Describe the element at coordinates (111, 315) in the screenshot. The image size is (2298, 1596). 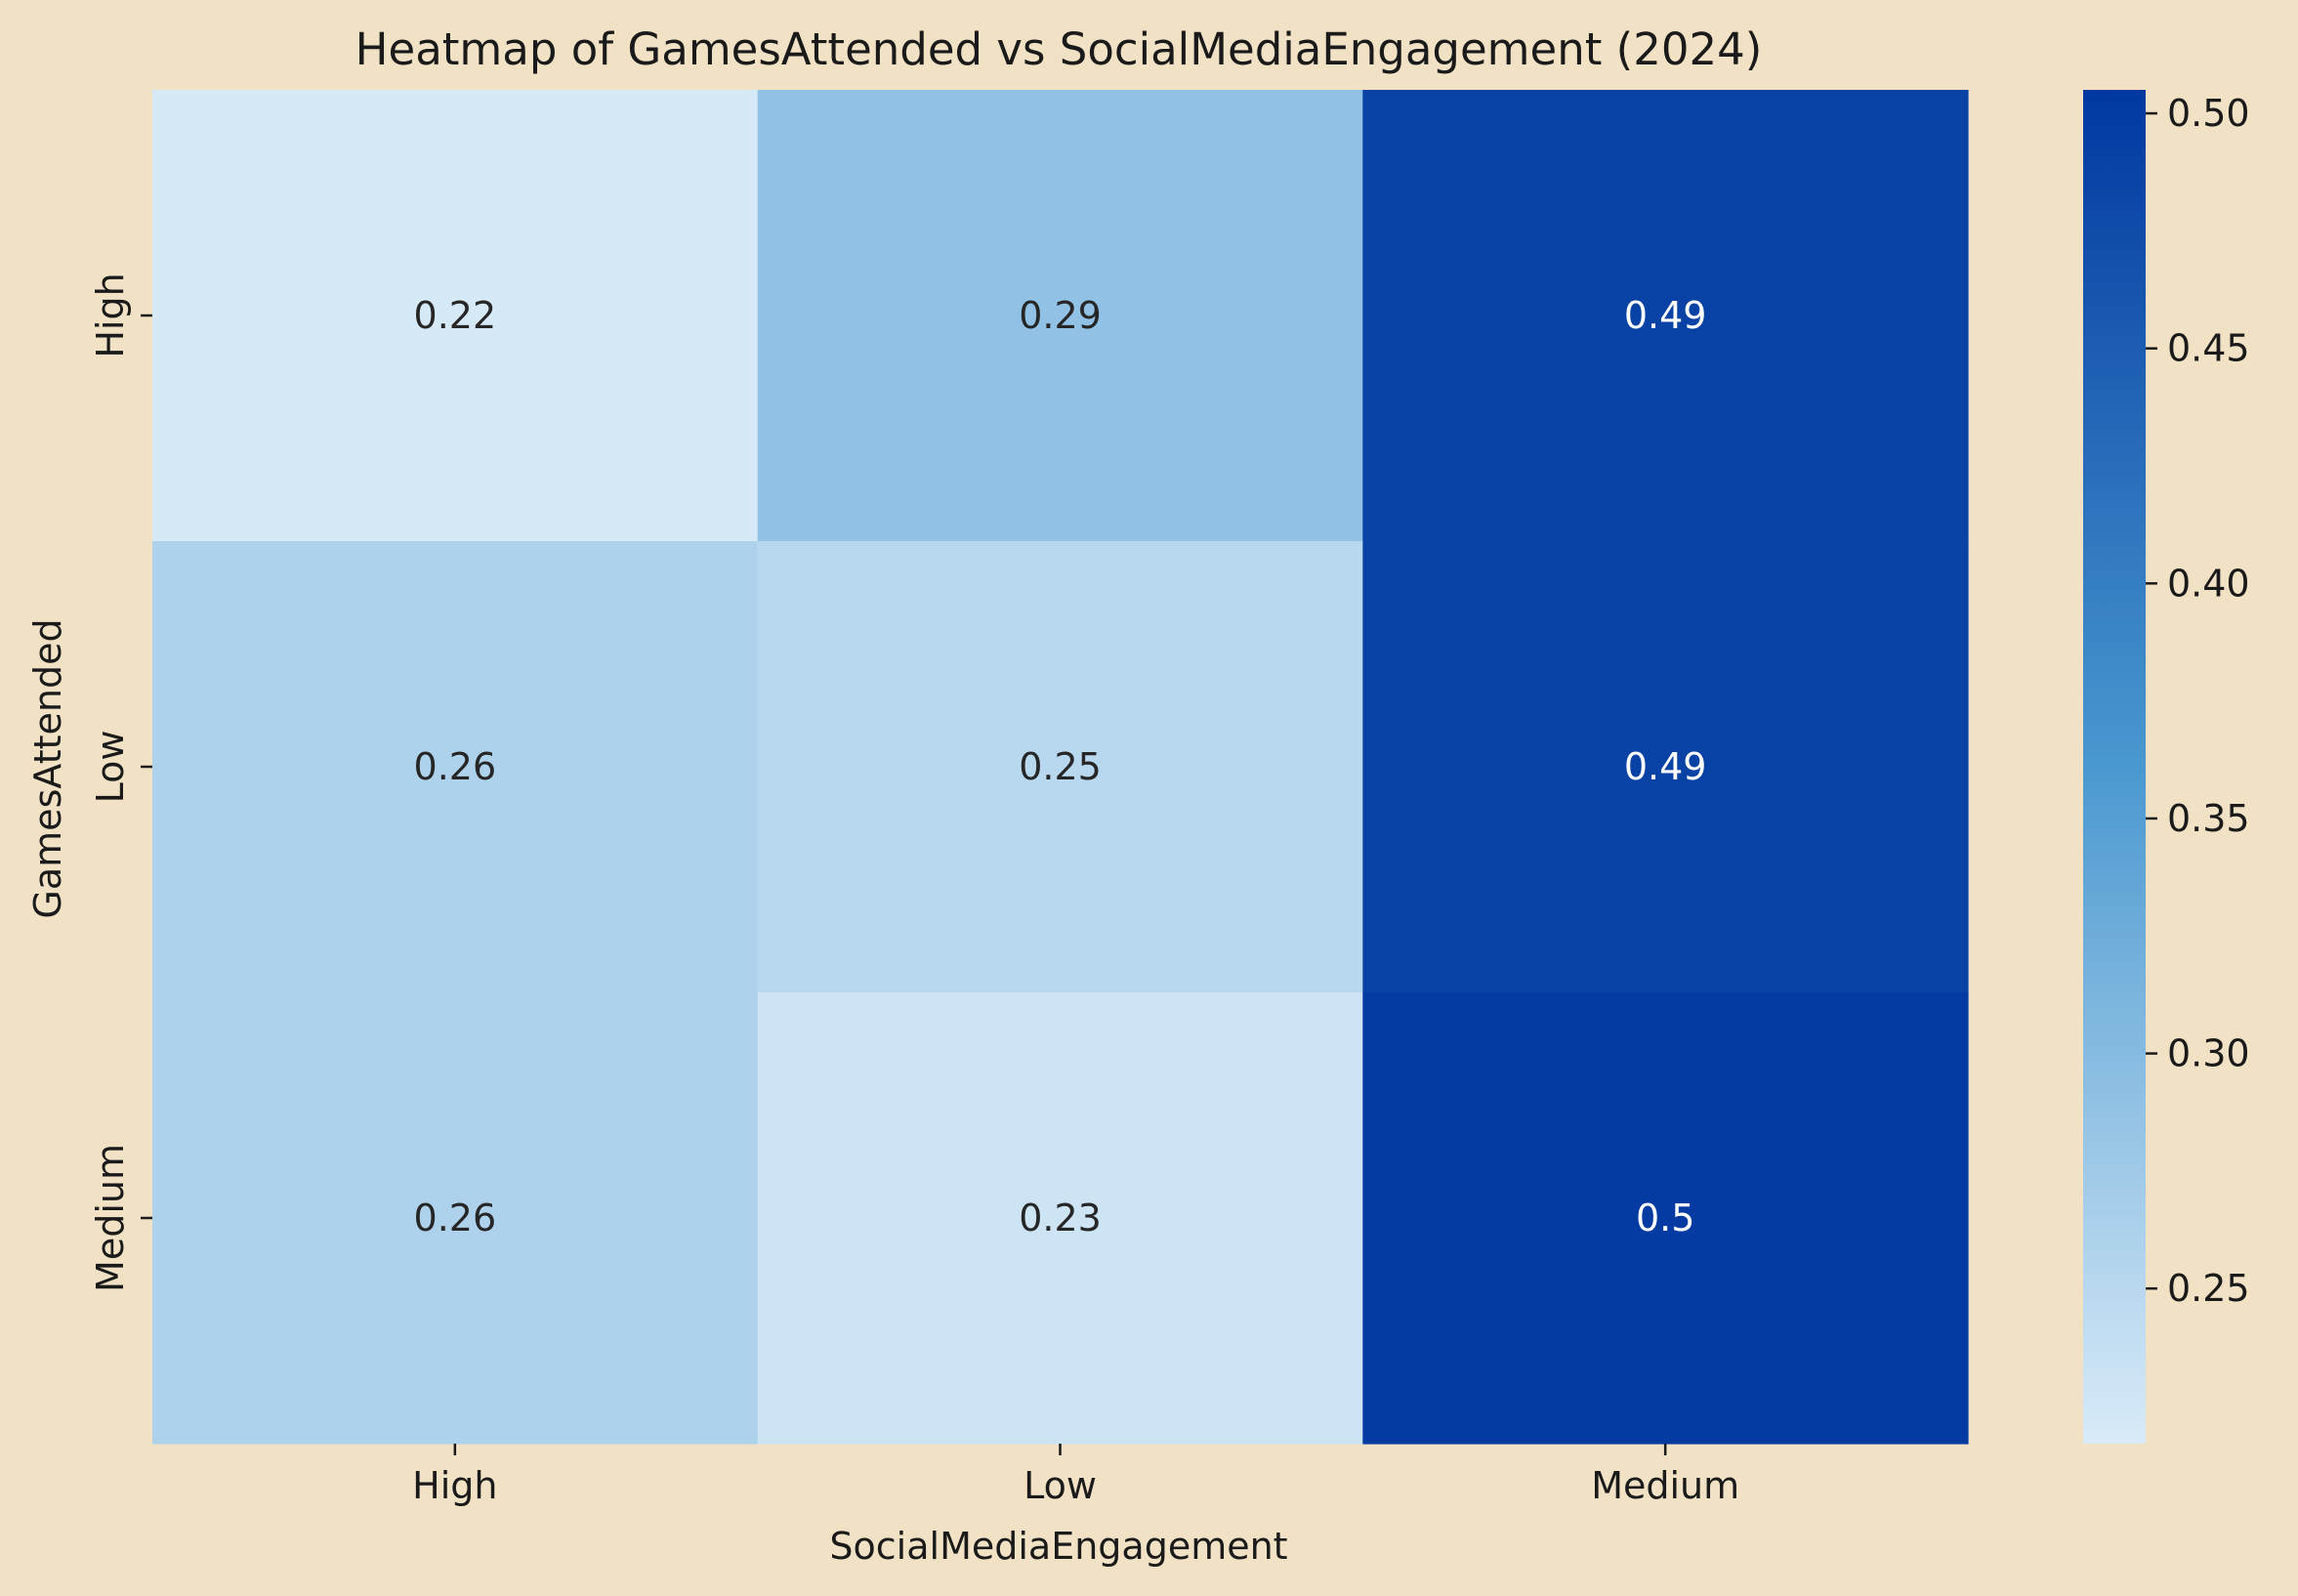
I see `y-tick-label: High` at that location.